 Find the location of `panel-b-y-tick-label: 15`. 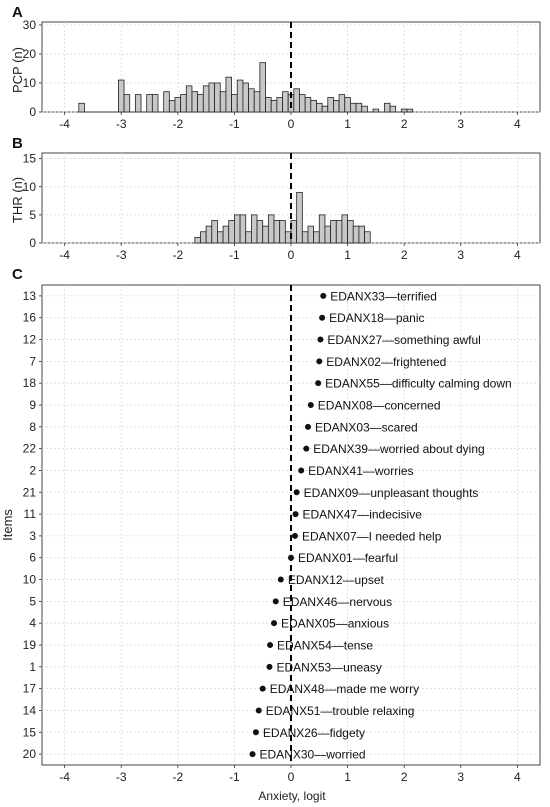

panel-b-y-tick-label: 15 is located at coordinates (30, 159).